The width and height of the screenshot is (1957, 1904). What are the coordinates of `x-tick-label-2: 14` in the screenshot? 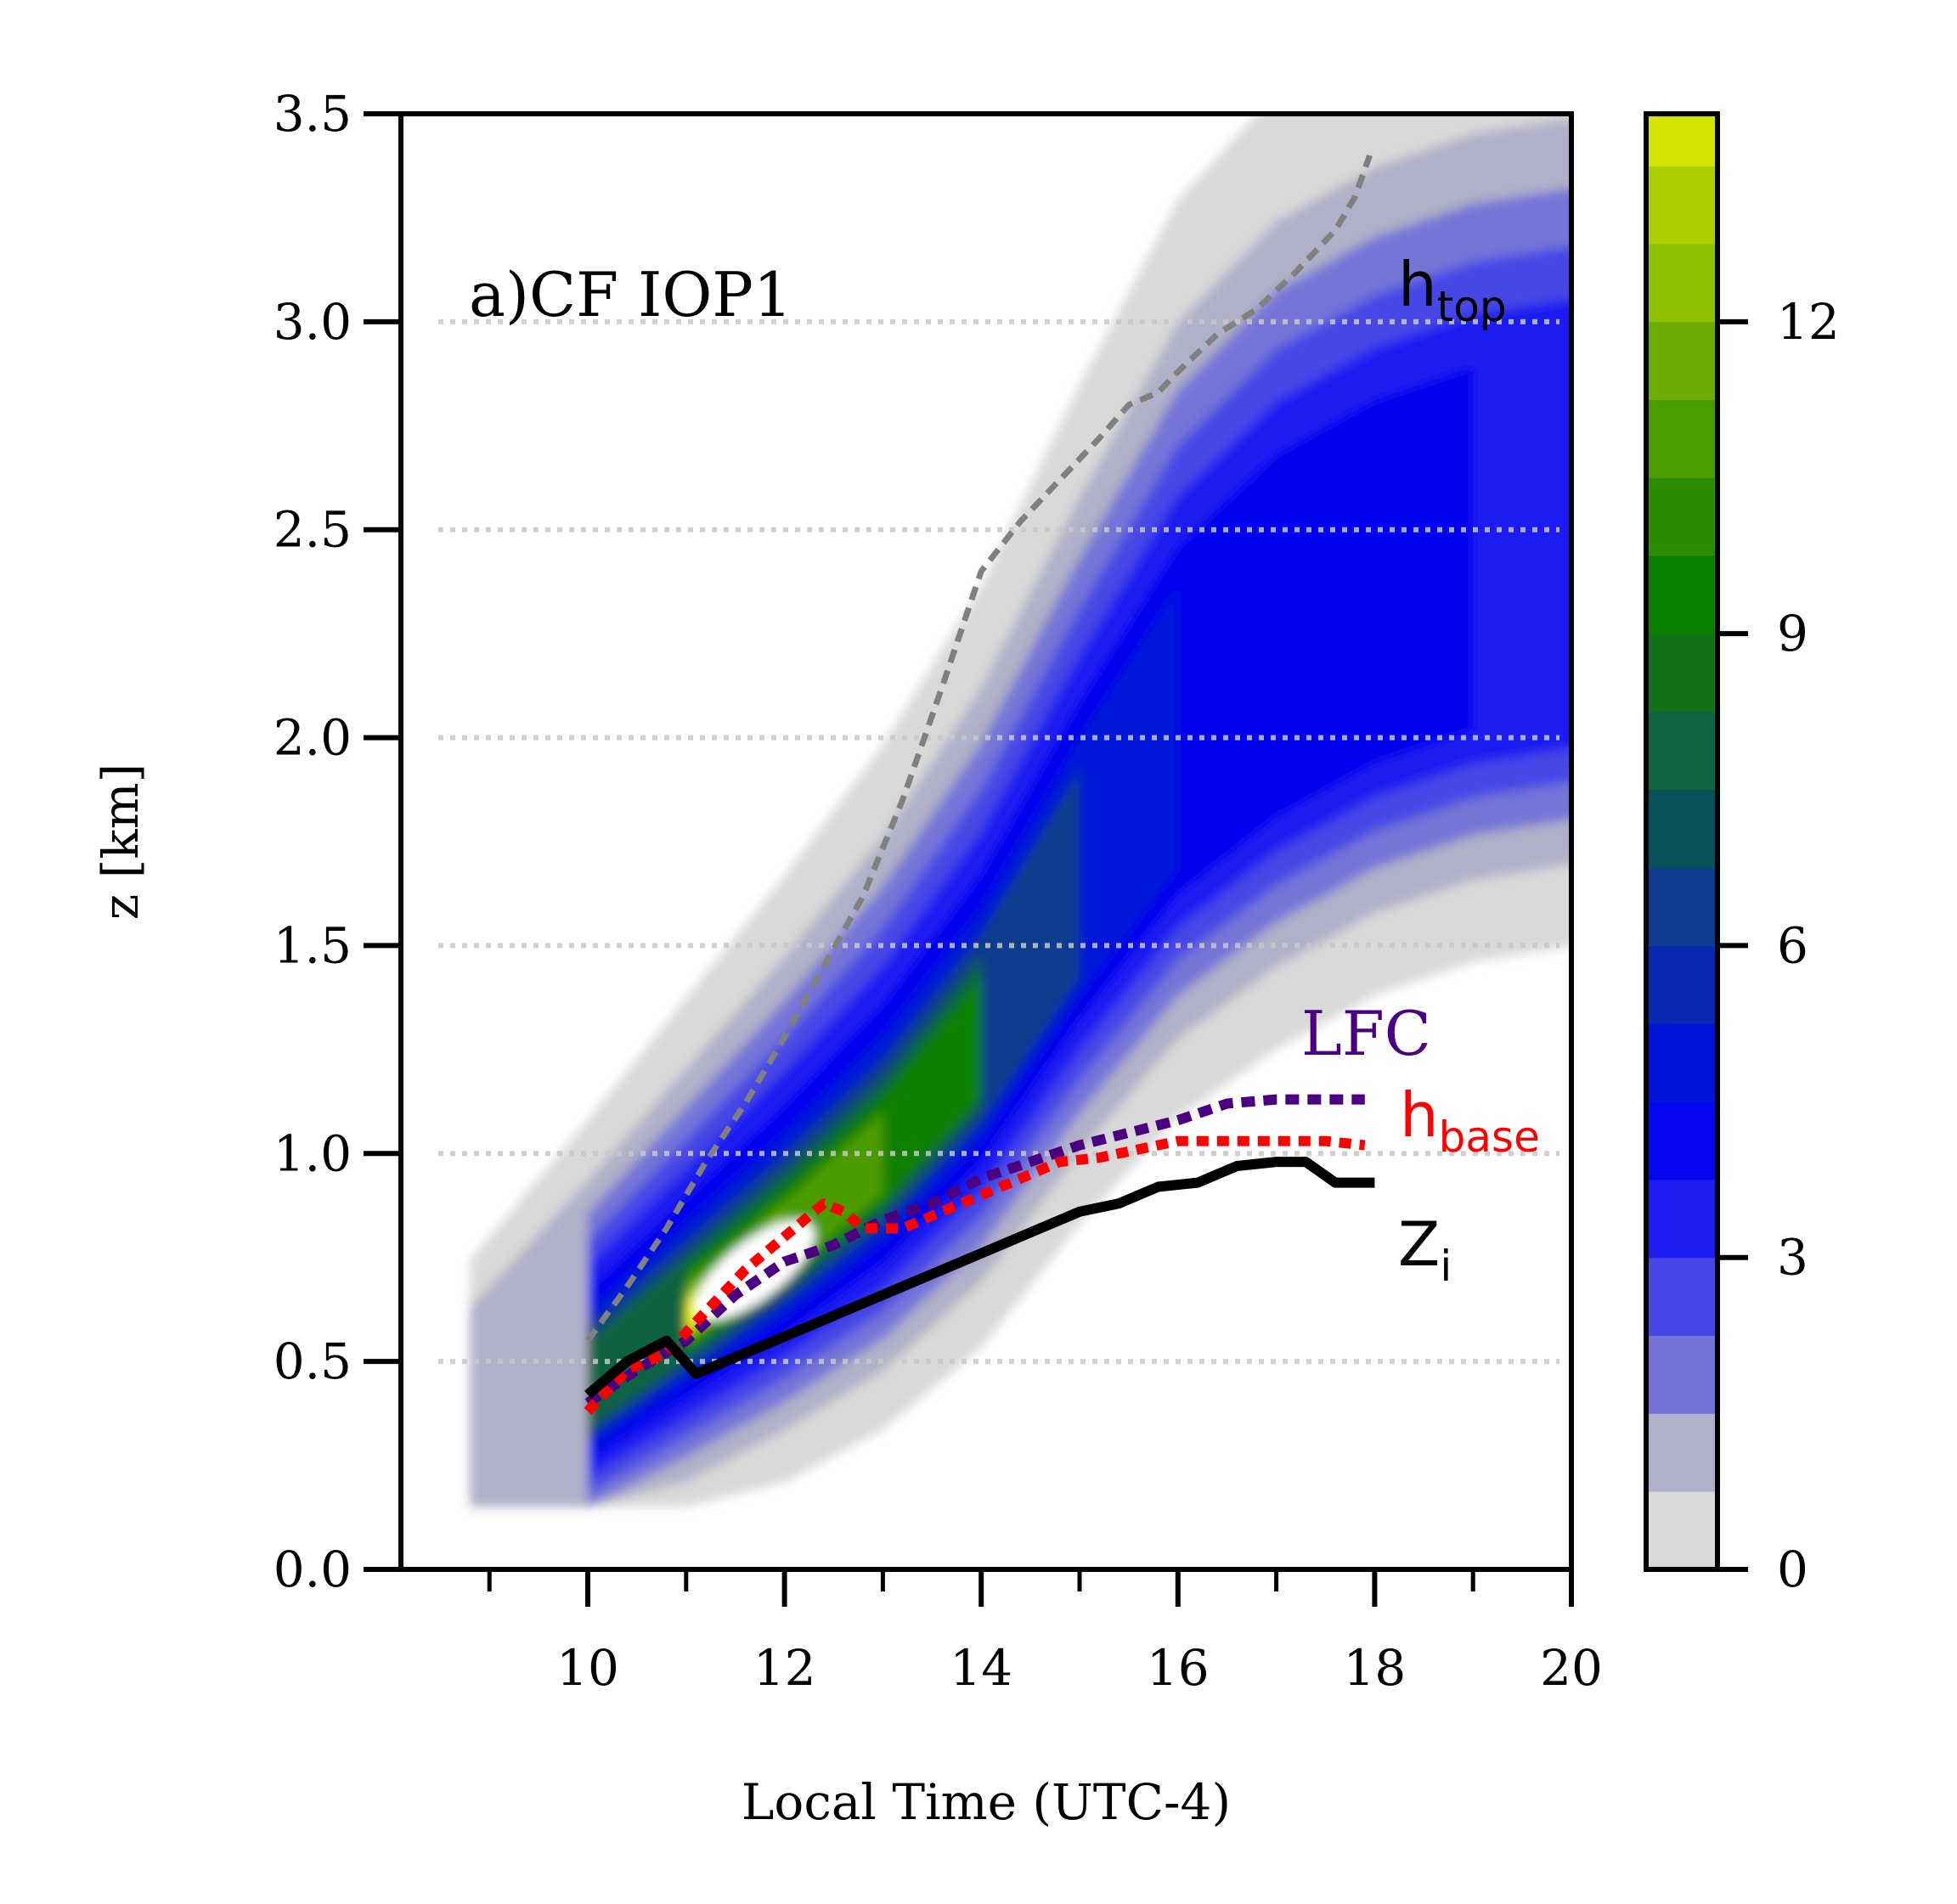 It's located at (981, 1668).